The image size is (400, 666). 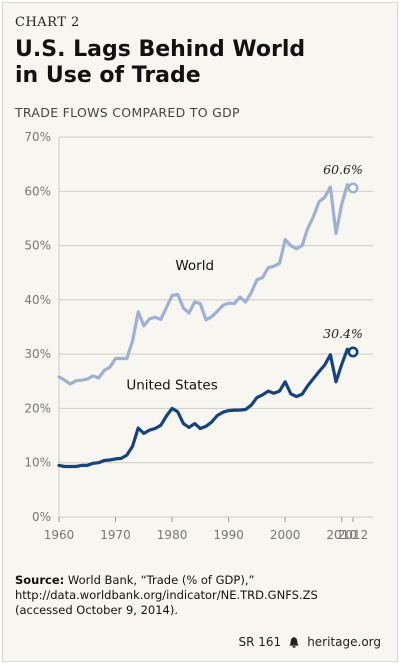 What do you see at coordinates (206, 408) in the screenshot?
I see `series-line-united-states` at bounding box center [206, 408].